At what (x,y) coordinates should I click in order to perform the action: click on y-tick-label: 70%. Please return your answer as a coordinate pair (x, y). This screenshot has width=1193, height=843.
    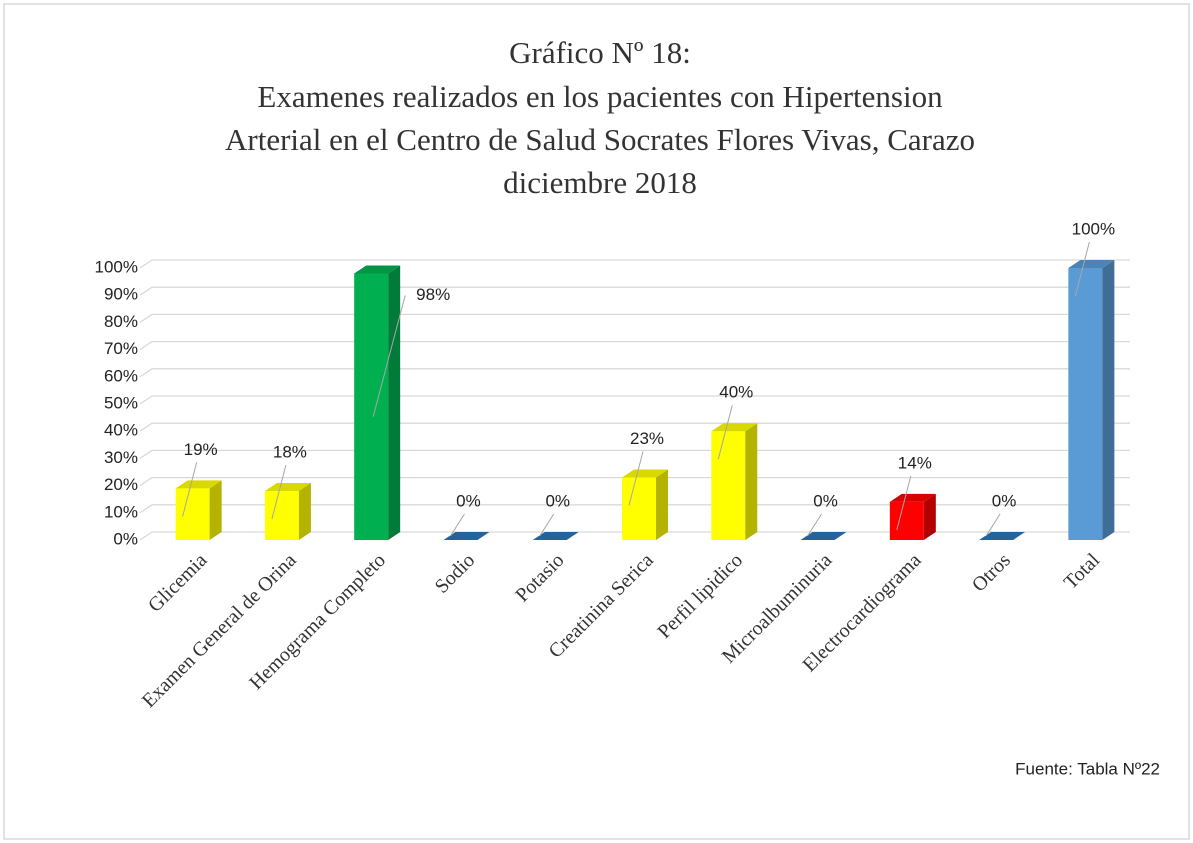
    Looking at the image, I should click on (121, 348).